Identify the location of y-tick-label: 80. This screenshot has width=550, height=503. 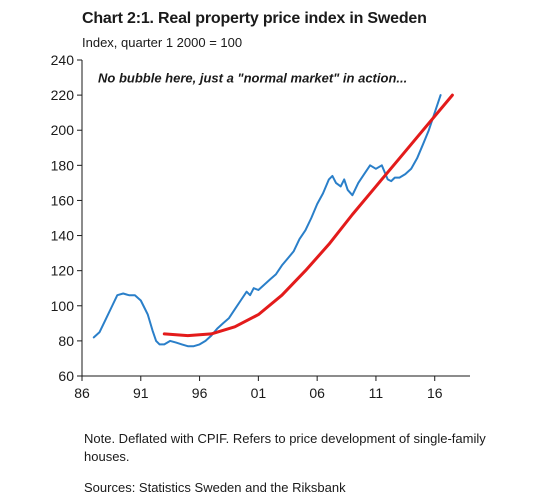
(66, 341).